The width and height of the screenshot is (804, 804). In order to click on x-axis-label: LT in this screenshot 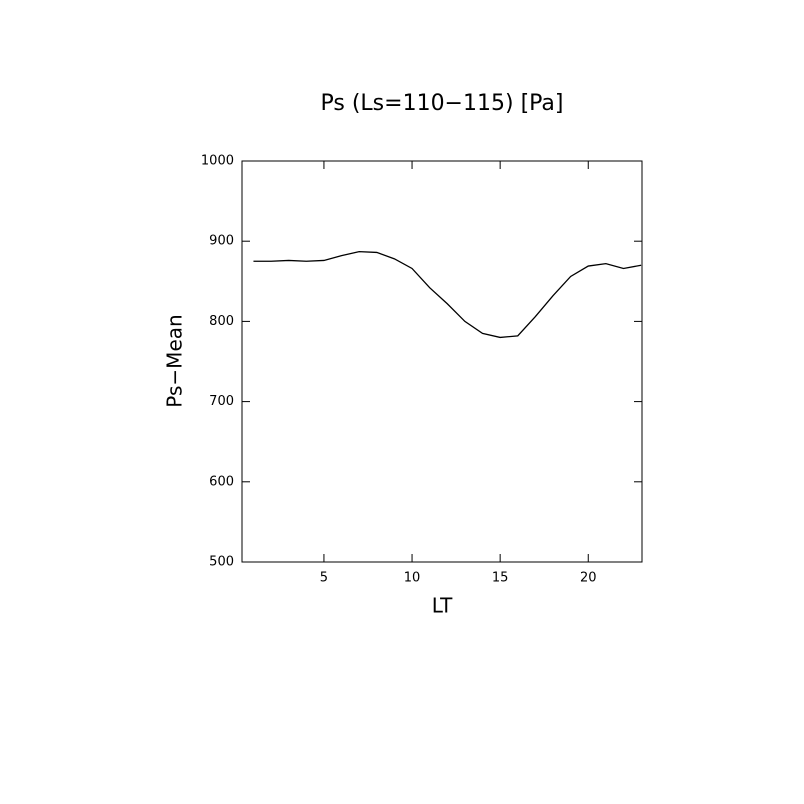, I will do `click(442, 606)`.